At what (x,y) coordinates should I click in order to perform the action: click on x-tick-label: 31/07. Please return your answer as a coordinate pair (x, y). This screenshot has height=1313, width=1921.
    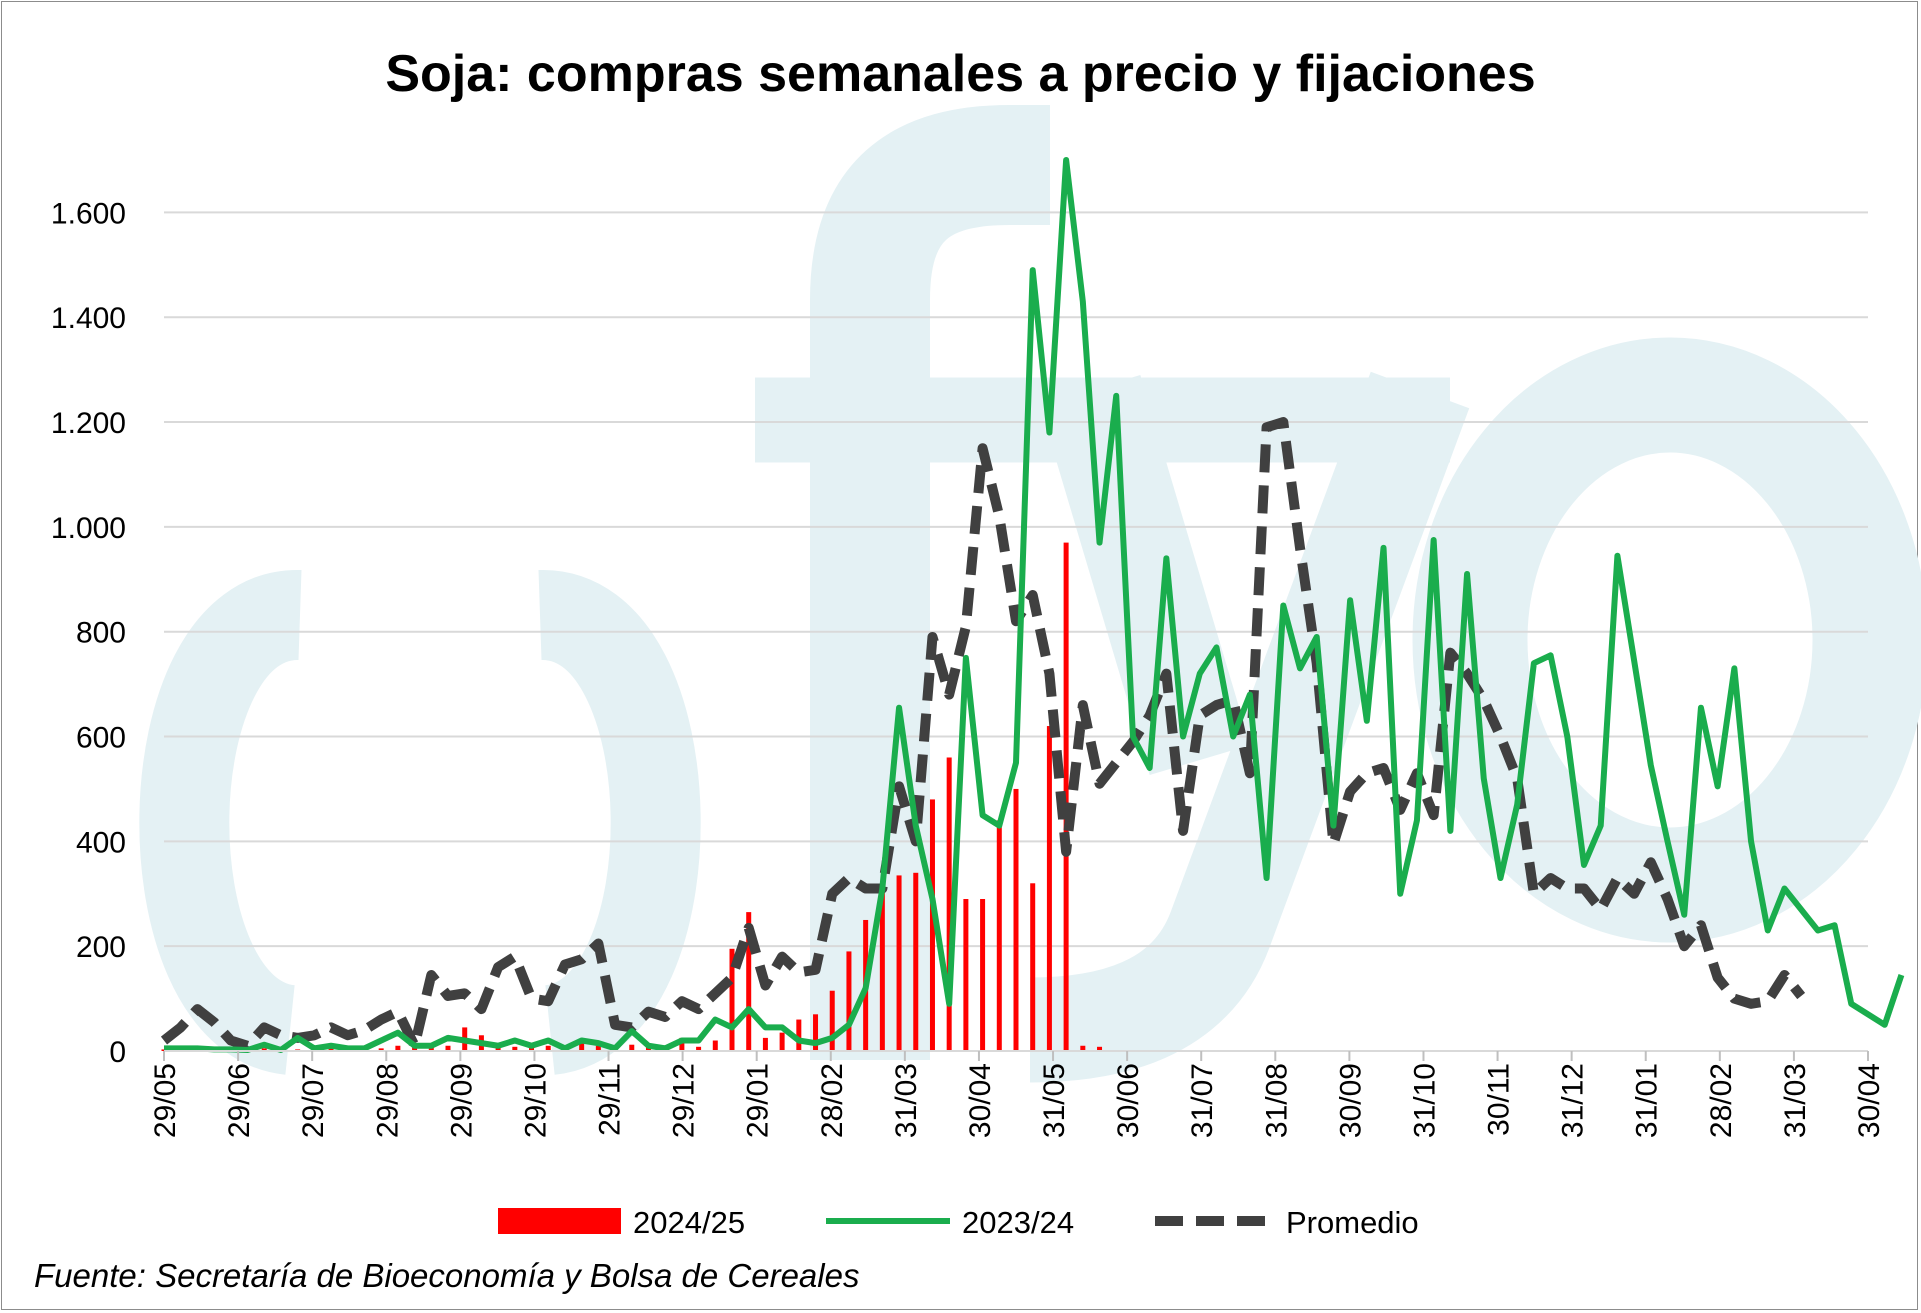
    Looking at the image, I should click on (1202, 1100).